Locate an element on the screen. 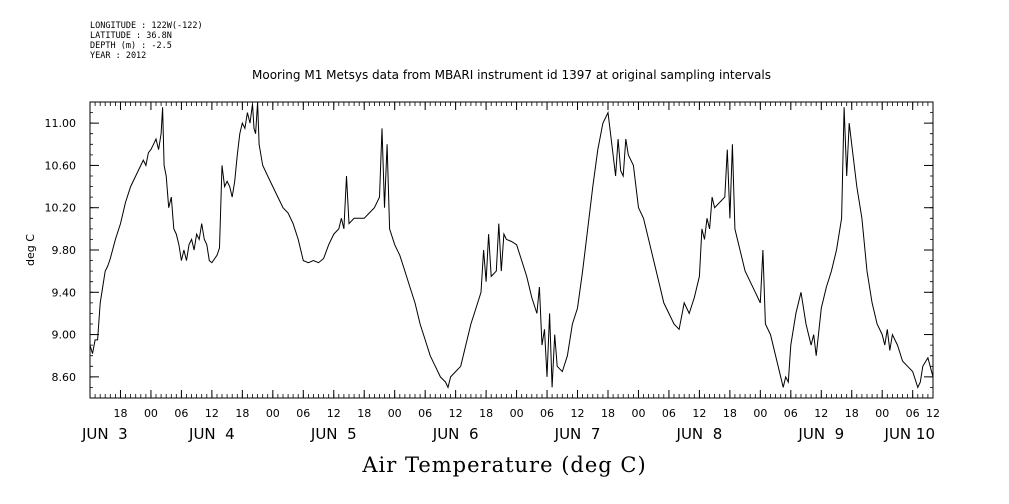 This screenshot has height=504, width=1009. year-text: YEAR : 2012 is located at coordinates (118, 56).